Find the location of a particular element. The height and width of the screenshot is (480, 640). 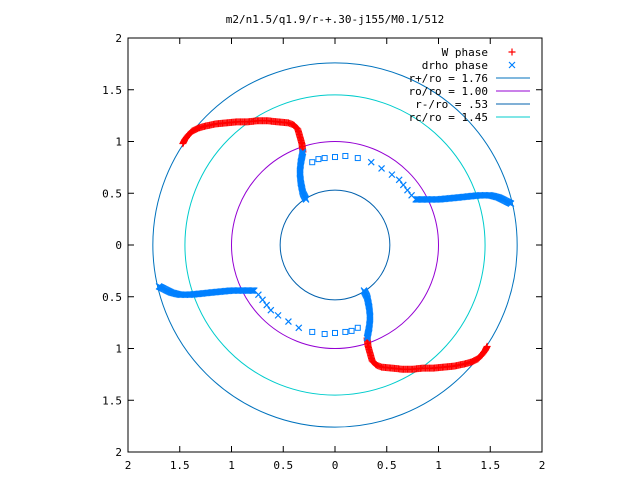

legend-label: r+/ro = 1.76 is located at coordinates (448, 78).